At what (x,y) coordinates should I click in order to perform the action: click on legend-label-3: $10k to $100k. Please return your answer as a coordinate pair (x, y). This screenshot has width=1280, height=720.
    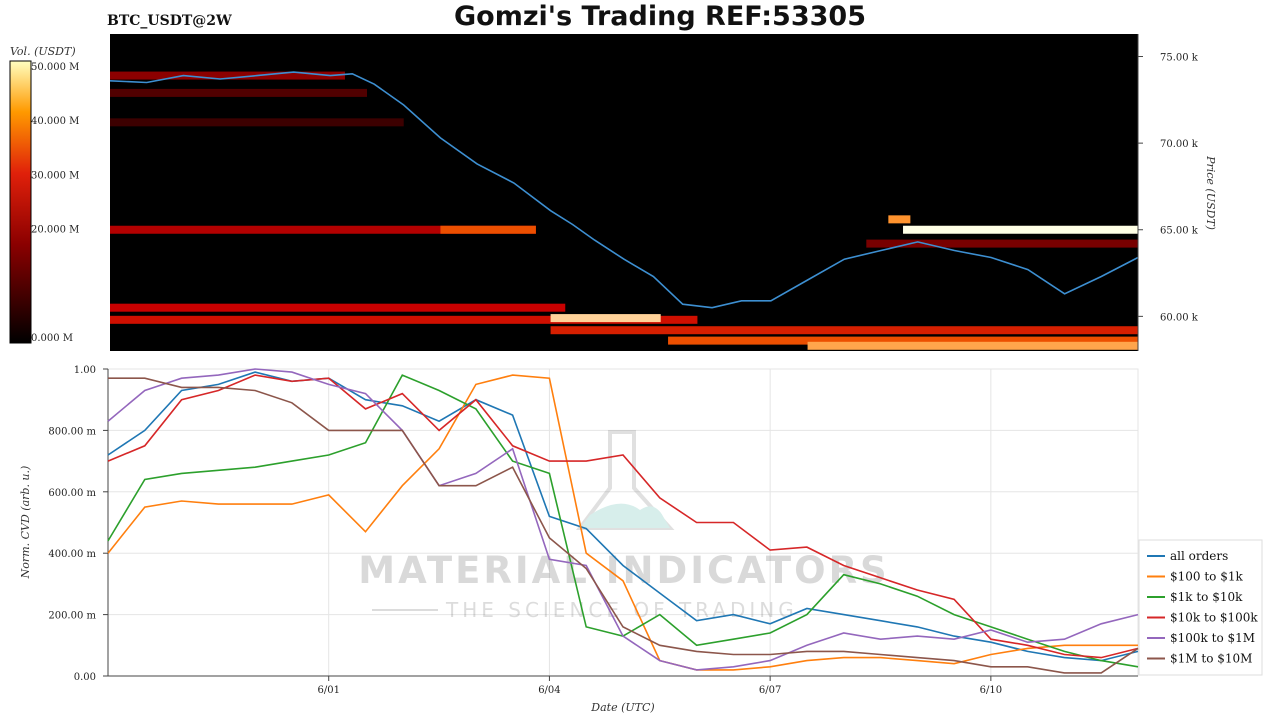
    Looking at the image, I should click on (1214, 618).